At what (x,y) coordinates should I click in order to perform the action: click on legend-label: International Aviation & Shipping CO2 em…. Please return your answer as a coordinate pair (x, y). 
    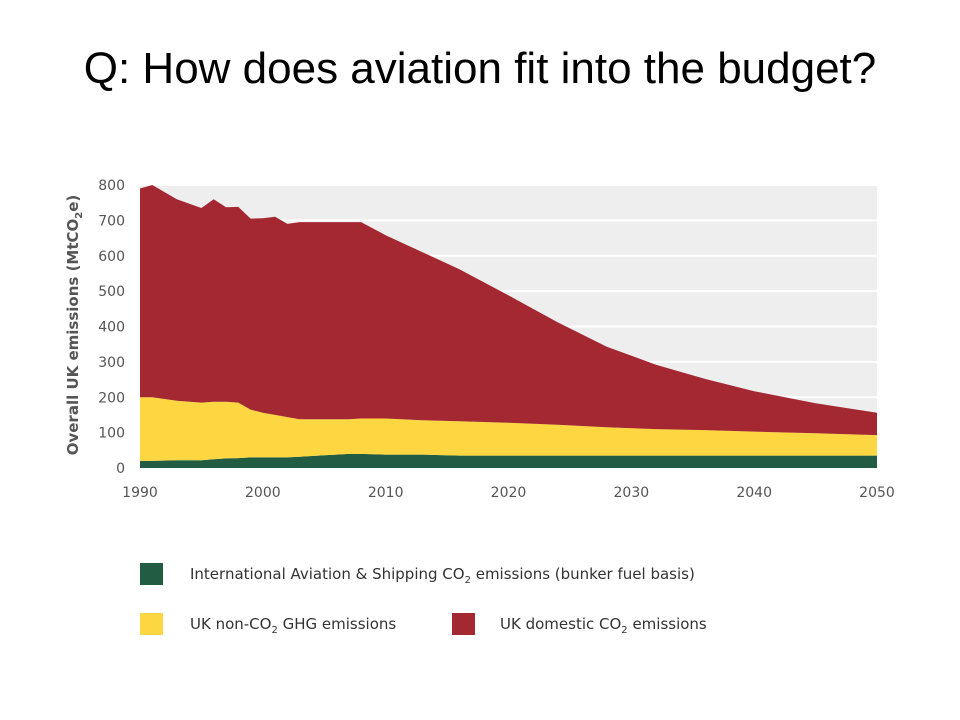
    Looking at the image, I should click on (442, 575).